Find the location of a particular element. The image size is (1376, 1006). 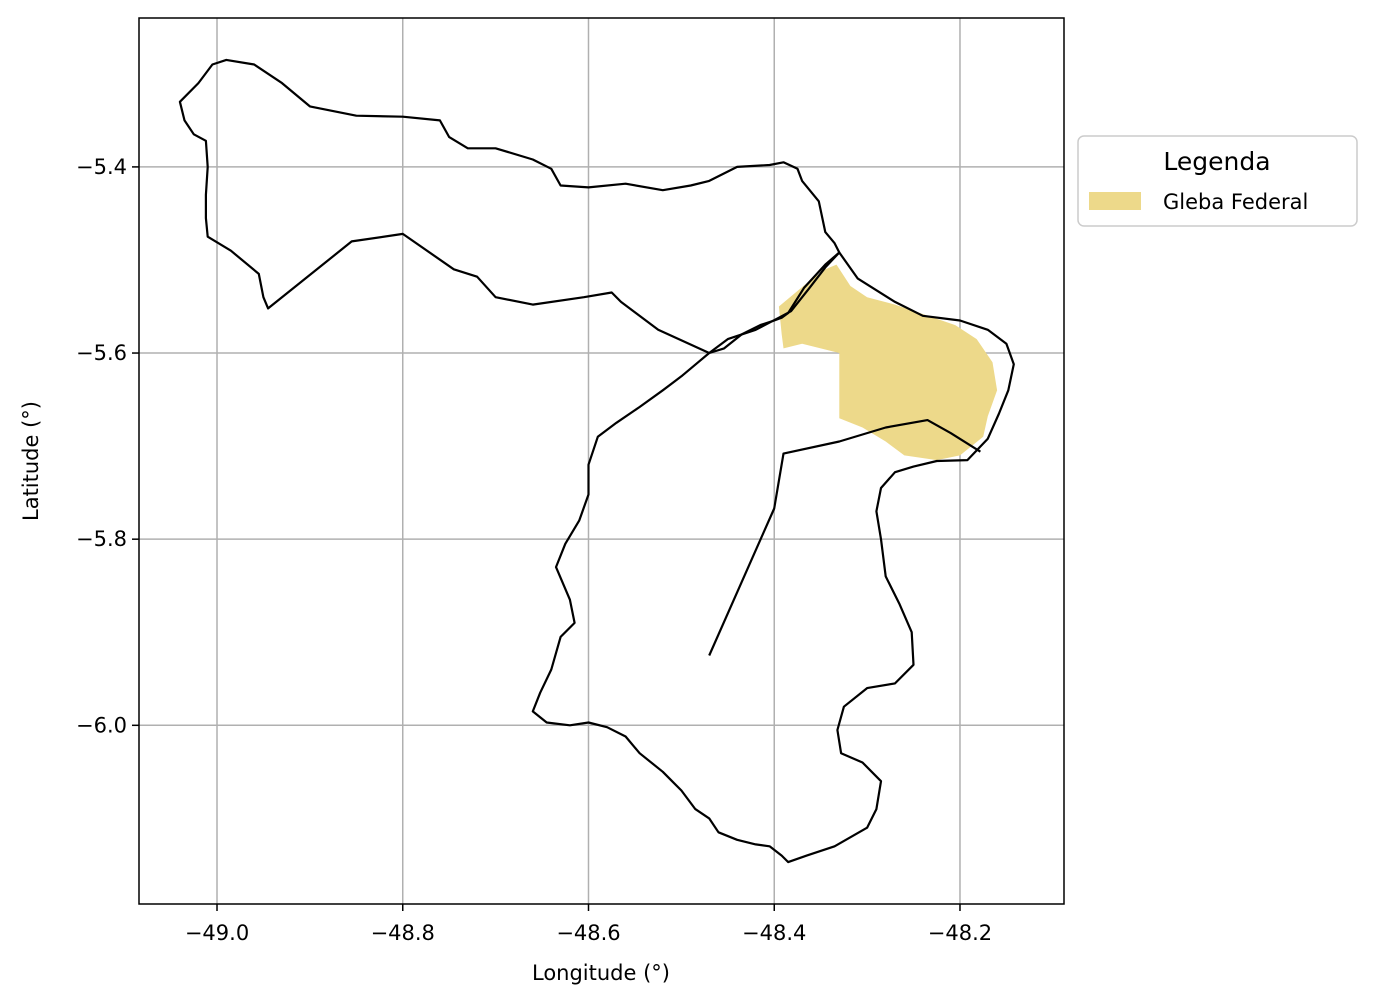

x-tick-label: −49.0 is located at coordinates (217, 933).